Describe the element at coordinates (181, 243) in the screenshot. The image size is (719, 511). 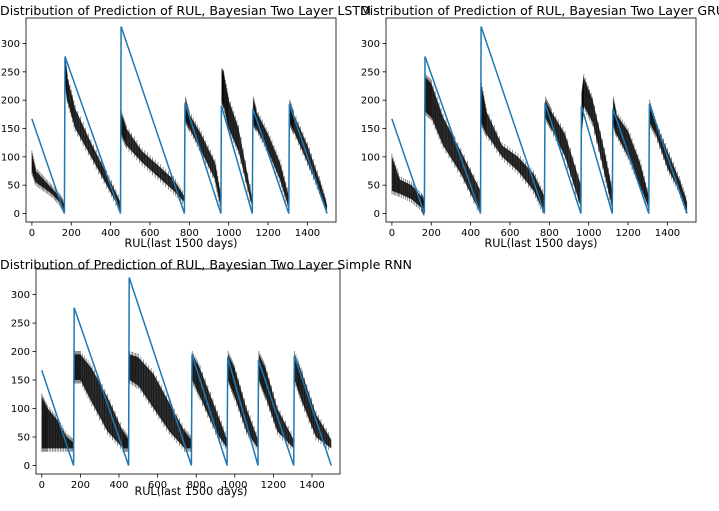
I see `x-axis-label-lstm: RUL(last 1500 days)` at that location.